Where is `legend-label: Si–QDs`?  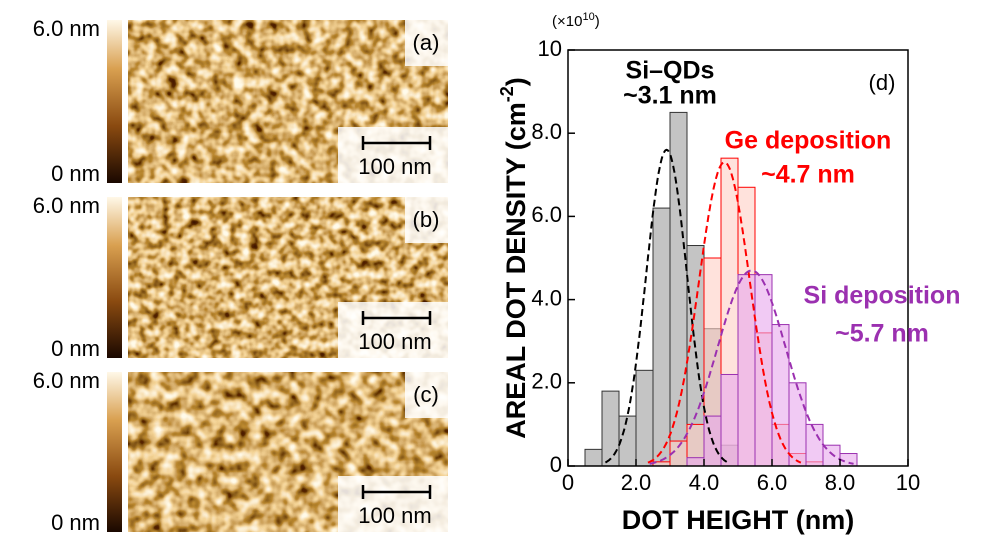
legend-label: Si–QDs is located at coordinates (670, 71).